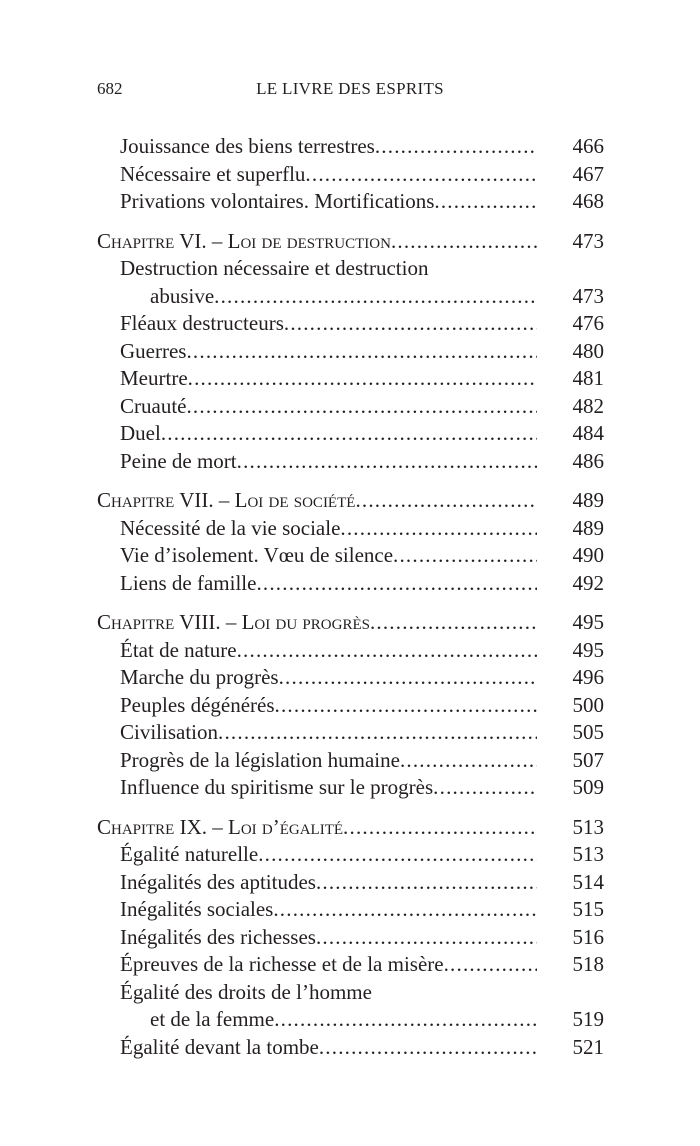  I want to click on toc-entry-label: État de nature, so click(178, 649).